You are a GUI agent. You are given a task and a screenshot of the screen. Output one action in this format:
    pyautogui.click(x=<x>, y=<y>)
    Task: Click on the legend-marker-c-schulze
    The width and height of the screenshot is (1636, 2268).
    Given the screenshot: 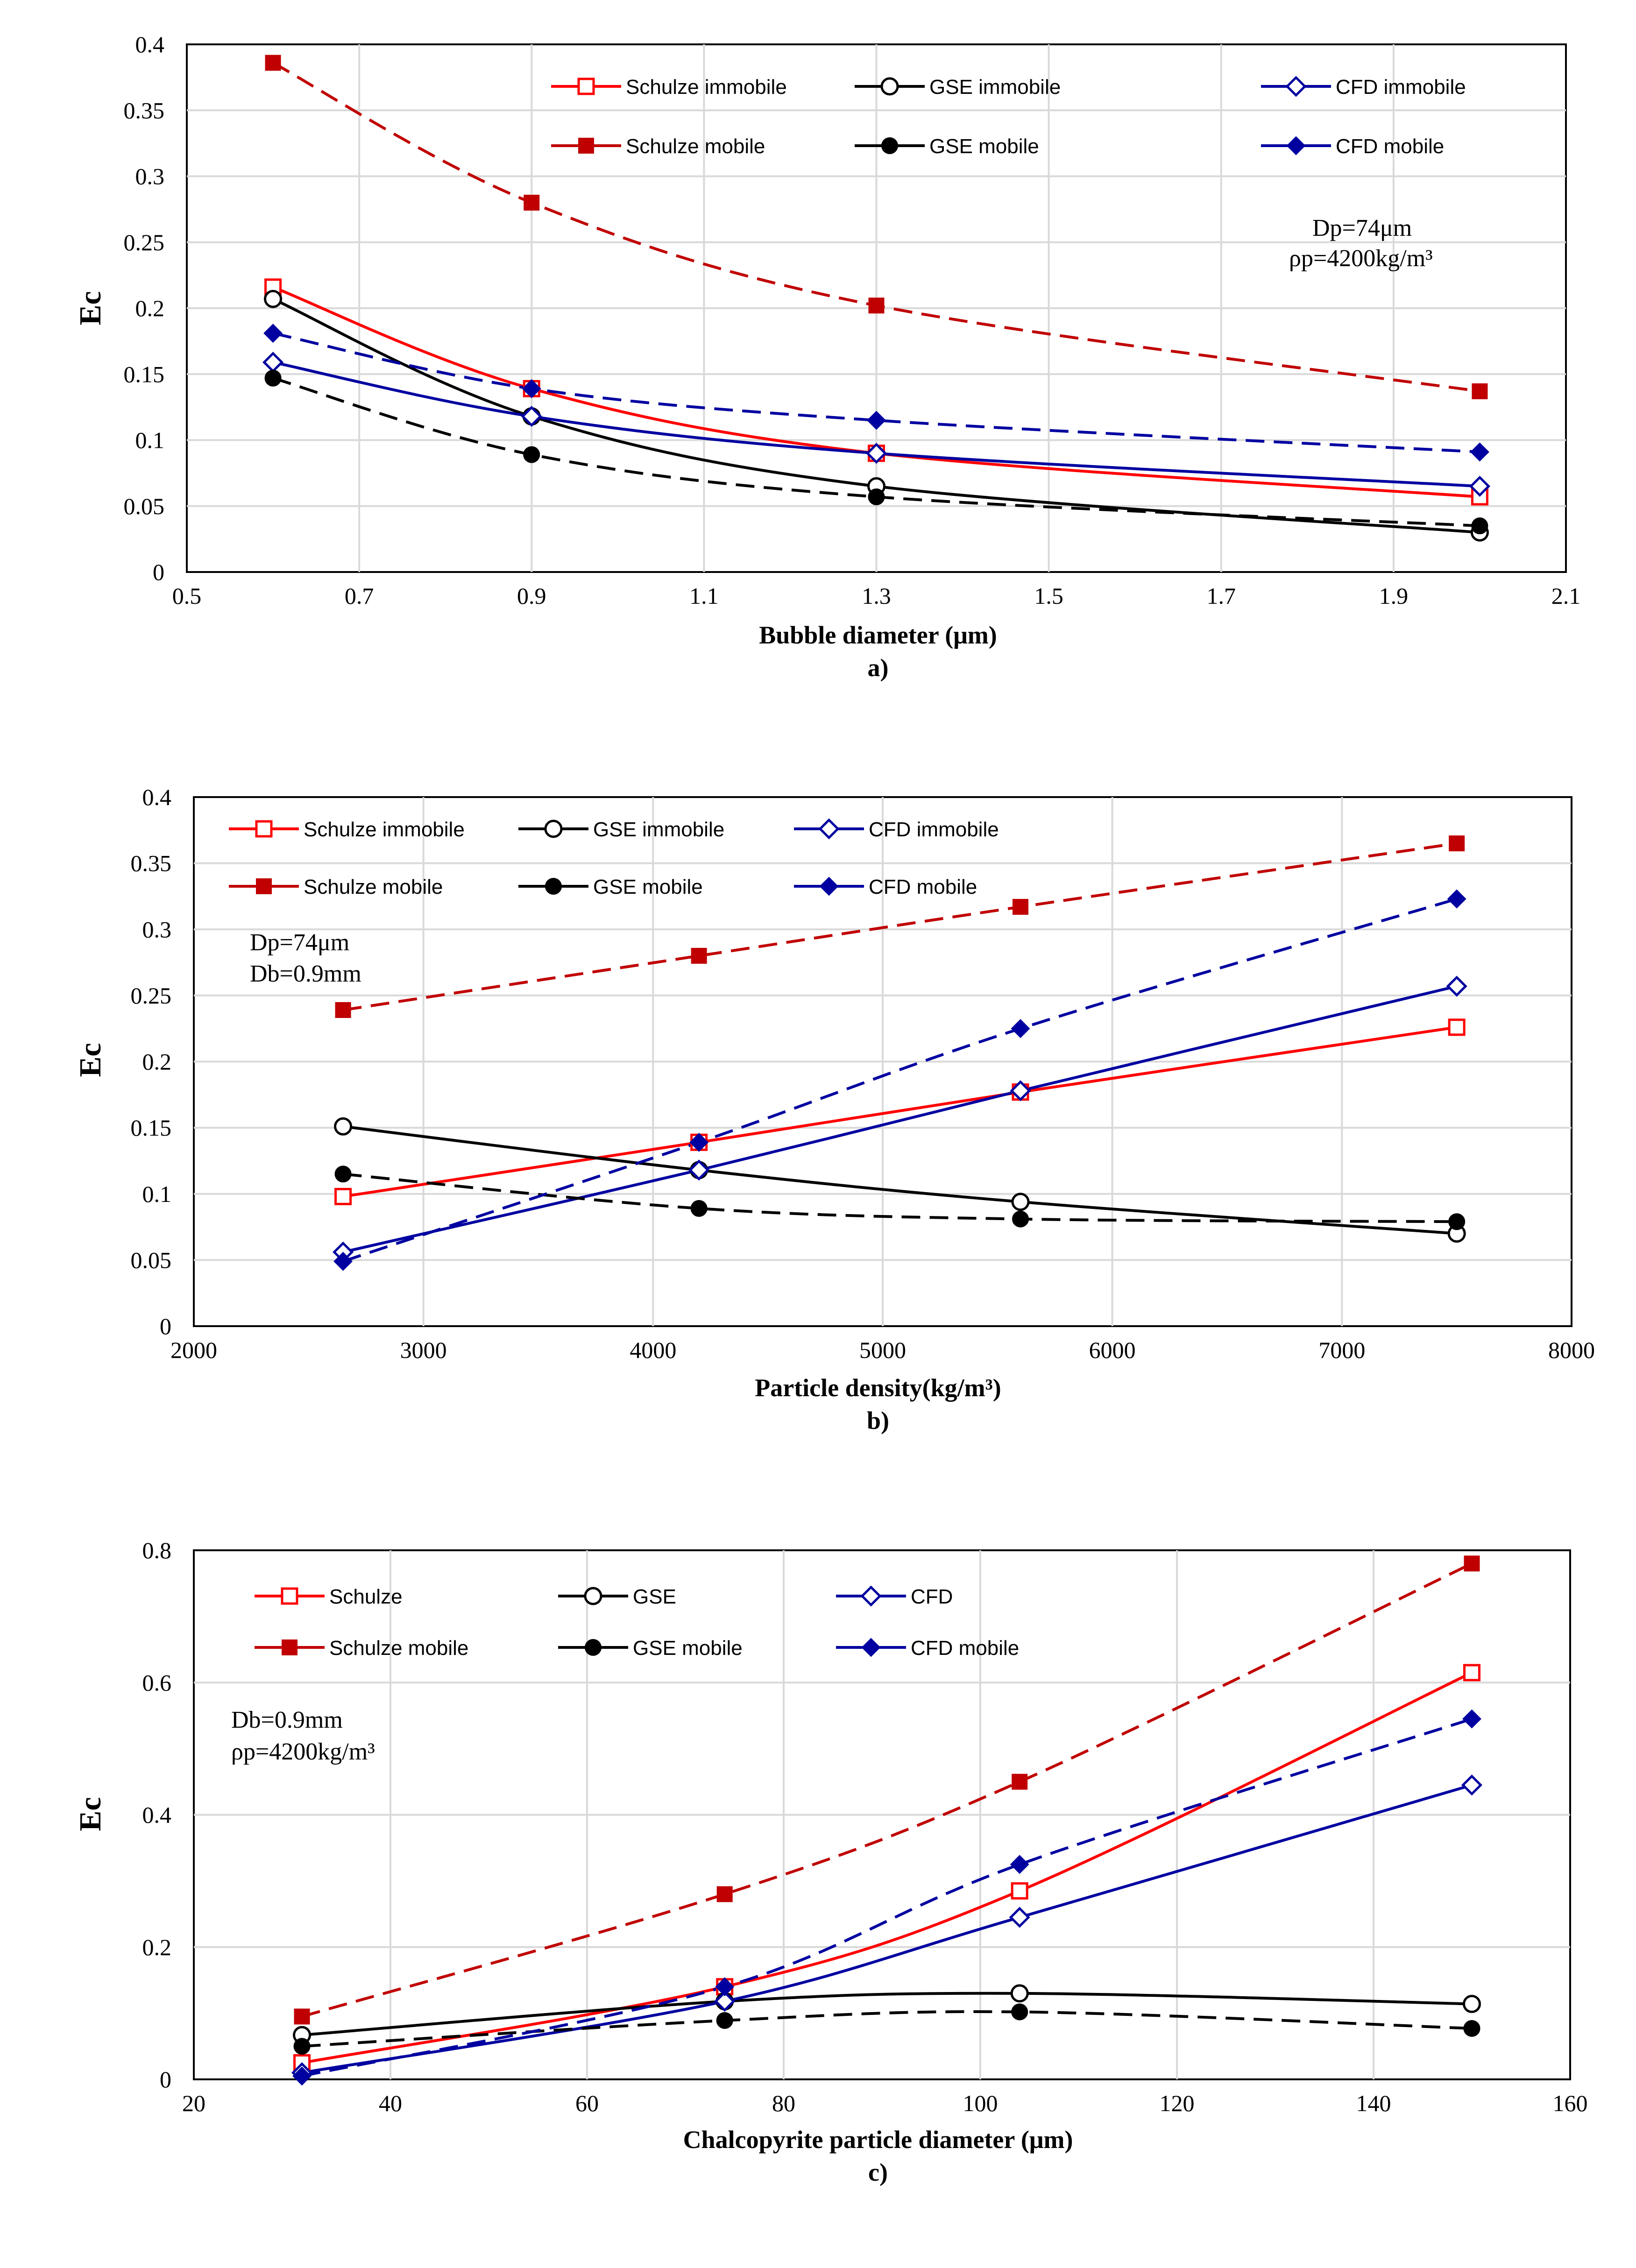 What is the action you would take?
    pyautogui.click(x=289, y=1596)
    